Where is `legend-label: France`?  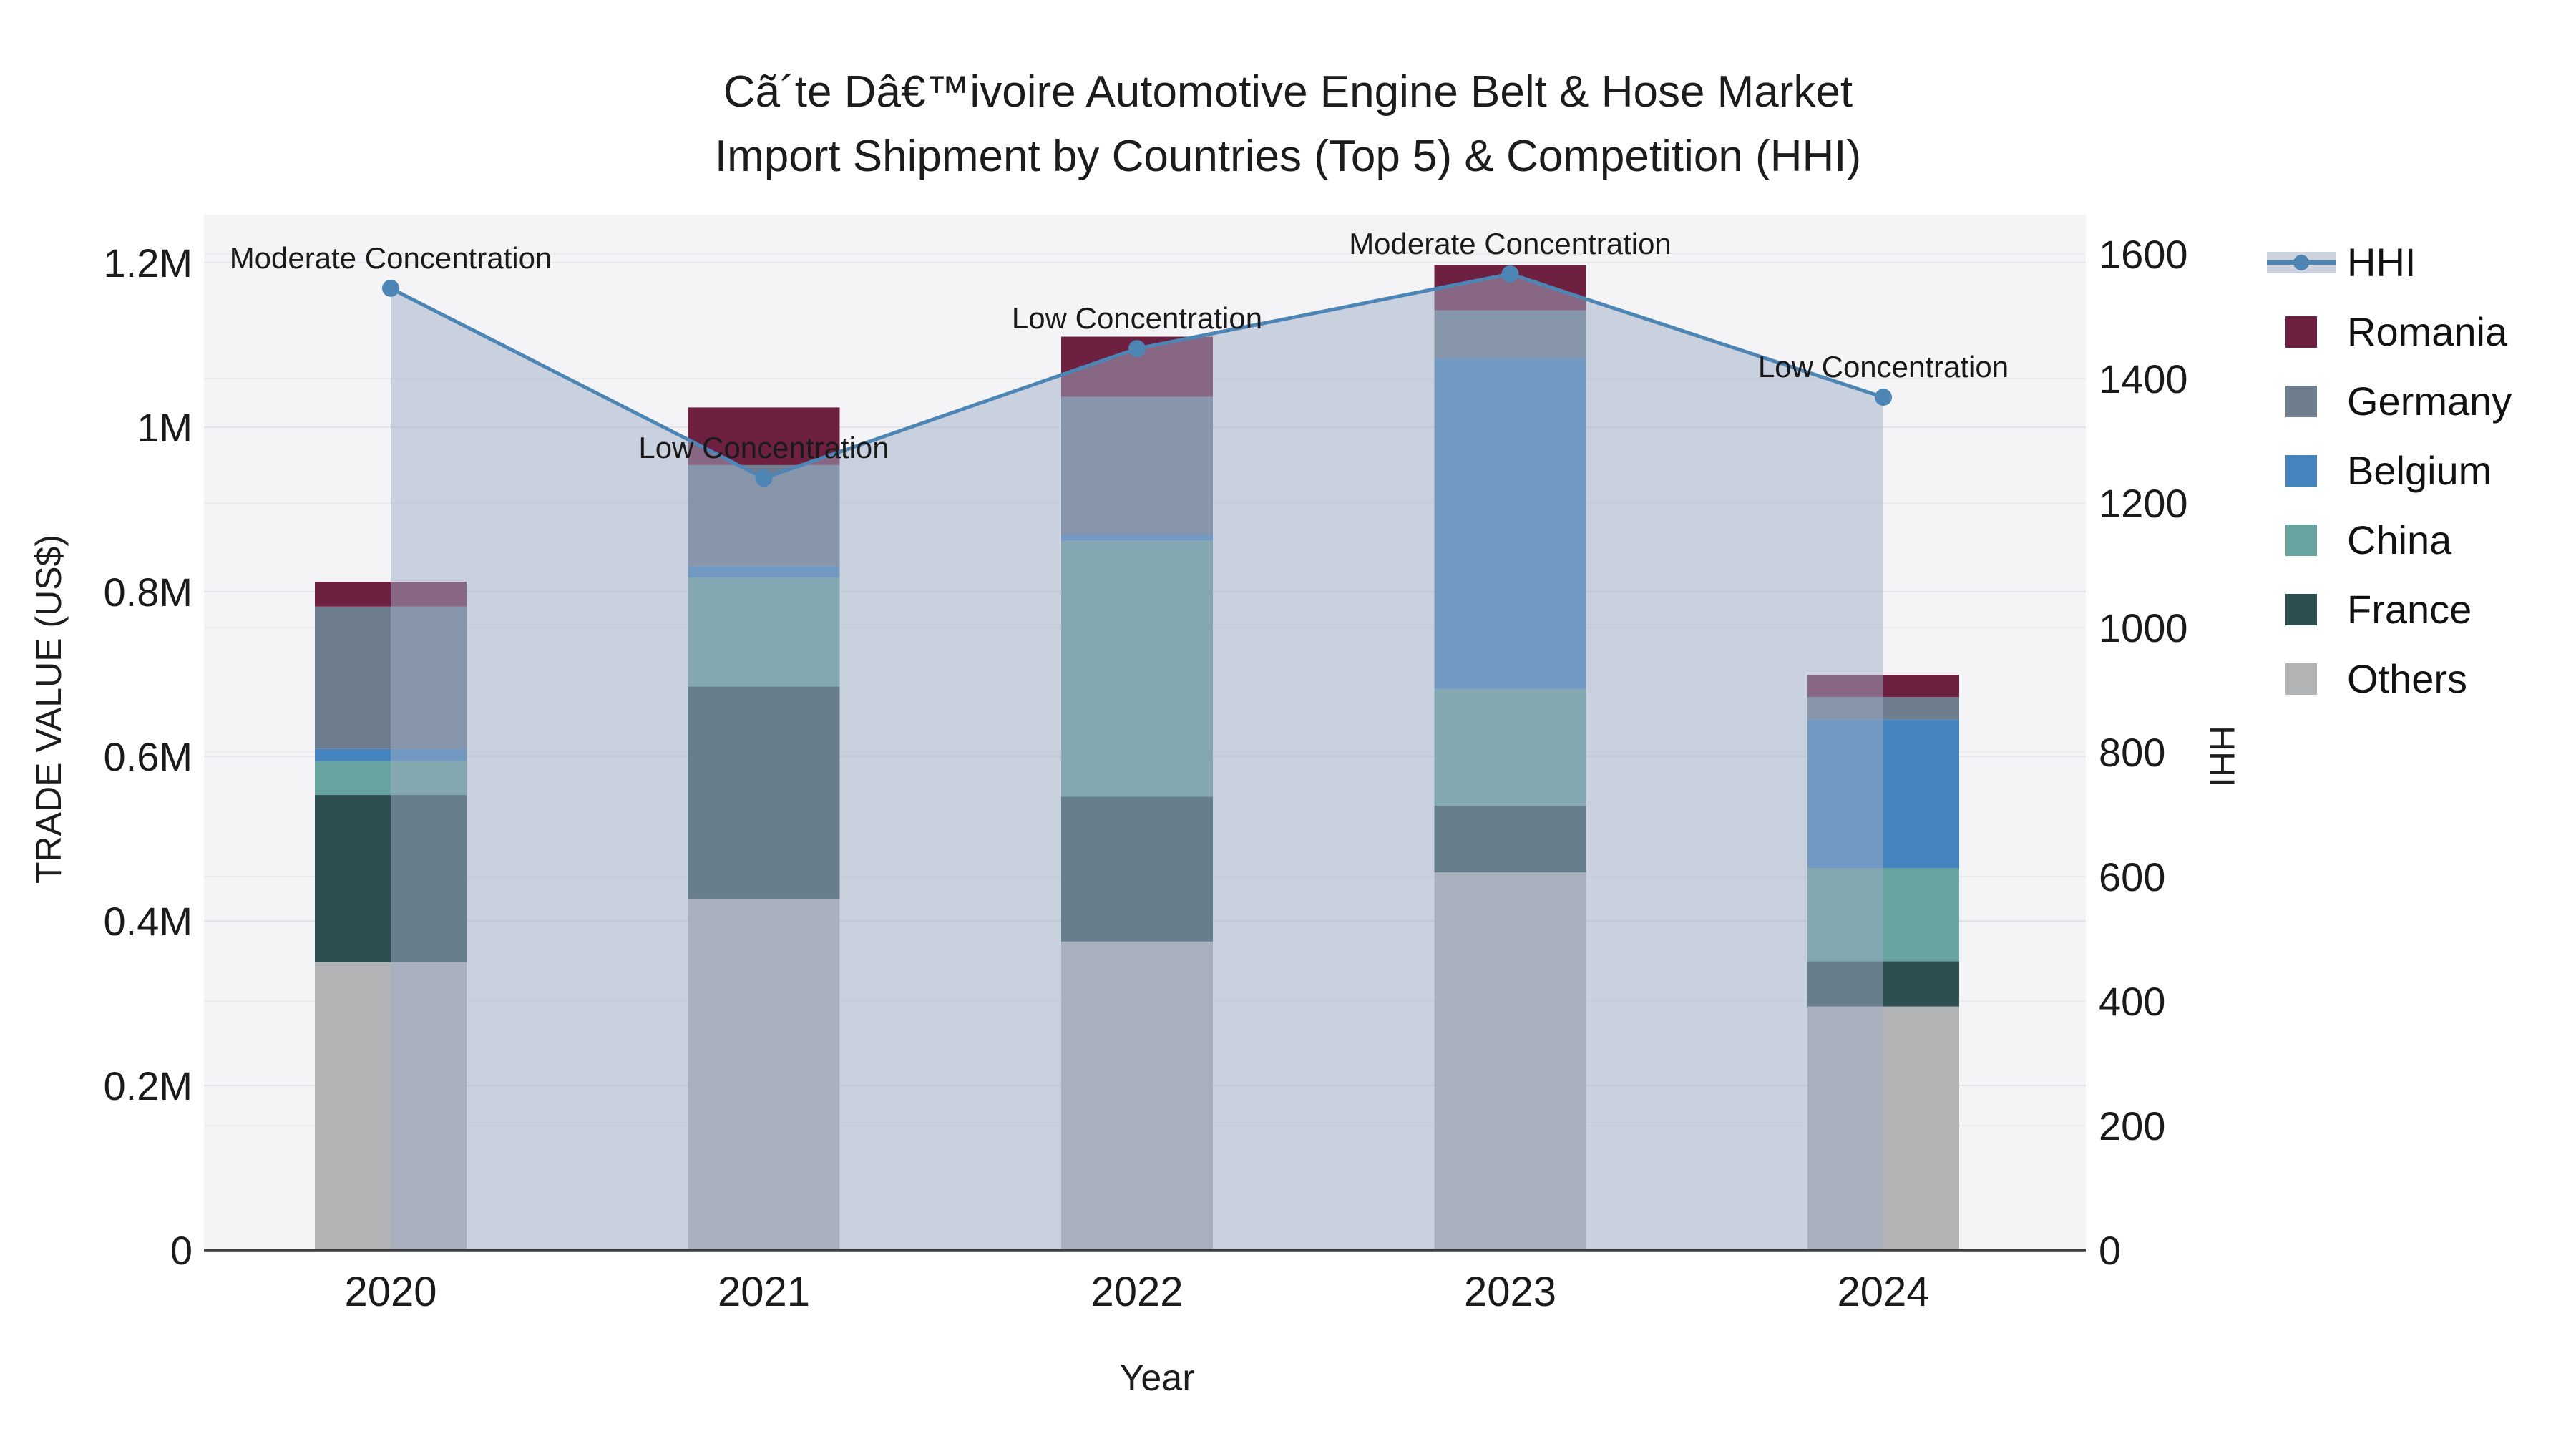 legend-label: France is located at coordinates (2409, 609).